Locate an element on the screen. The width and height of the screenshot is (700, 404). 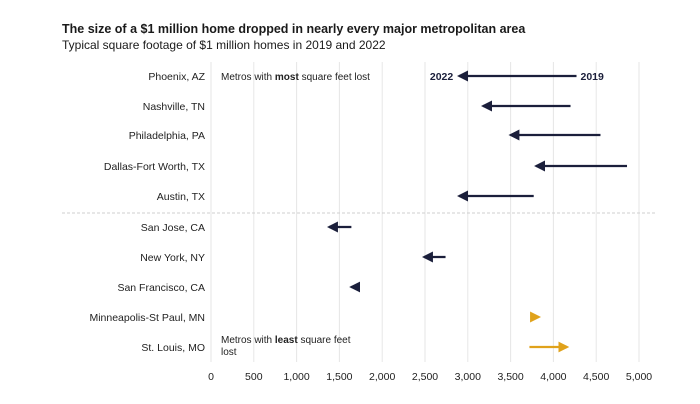
x-tick-label: 5,000 is located at coordinates (639, 377).